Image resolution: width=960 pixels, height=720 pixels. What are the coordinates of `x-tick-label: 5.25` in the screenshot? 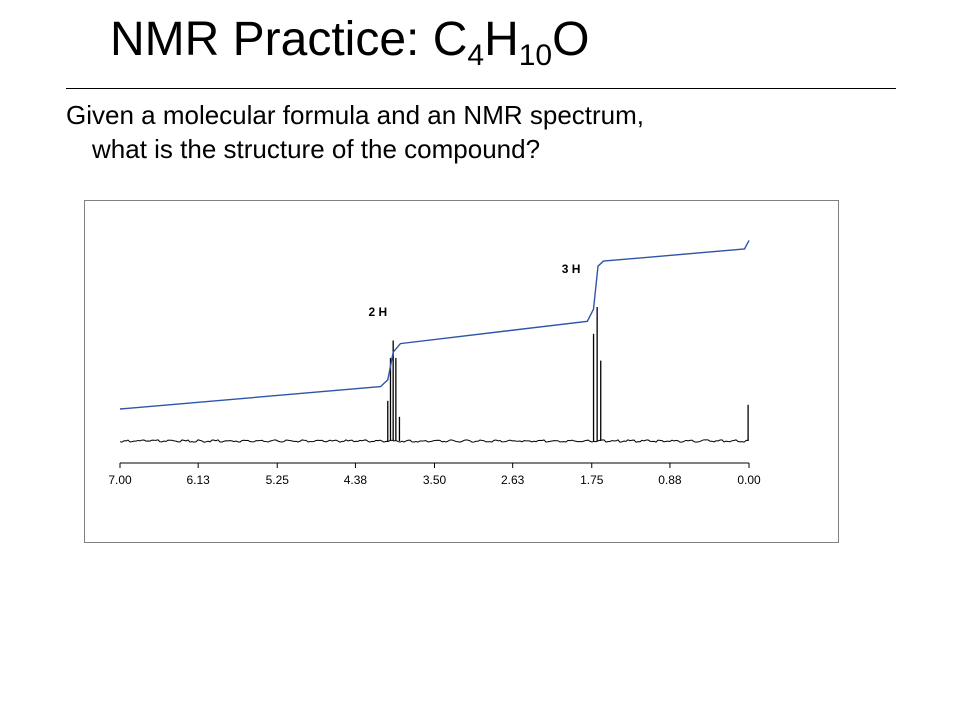 It's located at (278, 480).